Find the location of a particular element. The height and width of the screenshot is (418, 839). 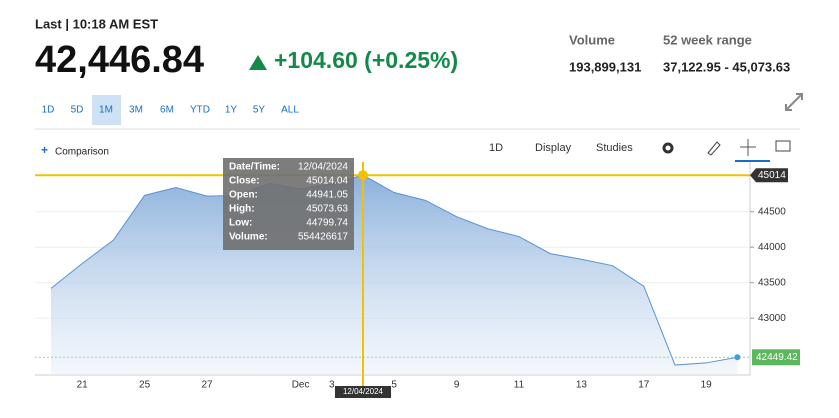

crosshair-price: 45014 is located at coordinates (772, 175).